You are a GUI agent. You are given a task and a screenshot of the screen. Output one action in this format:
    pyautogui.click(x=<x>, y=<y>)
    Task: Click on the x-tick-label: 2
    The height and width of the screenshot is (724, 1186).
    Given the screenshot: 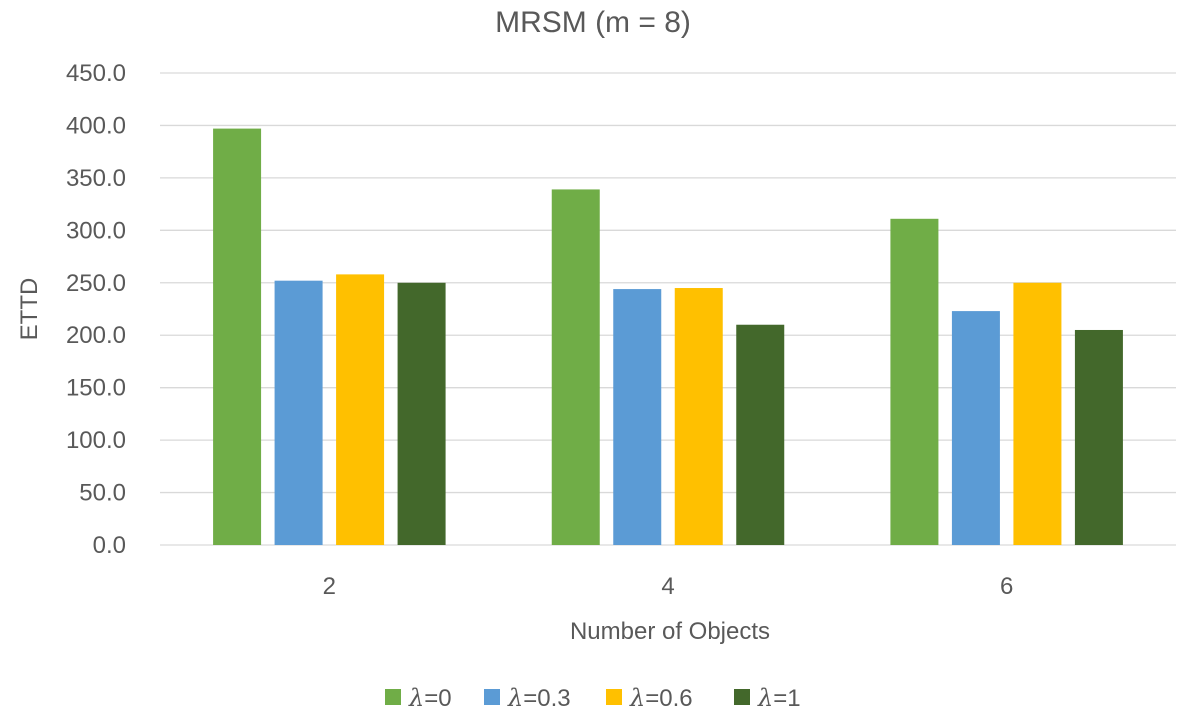 What is the action you would take?
    pyautogui.click(x=329, y=586)
    